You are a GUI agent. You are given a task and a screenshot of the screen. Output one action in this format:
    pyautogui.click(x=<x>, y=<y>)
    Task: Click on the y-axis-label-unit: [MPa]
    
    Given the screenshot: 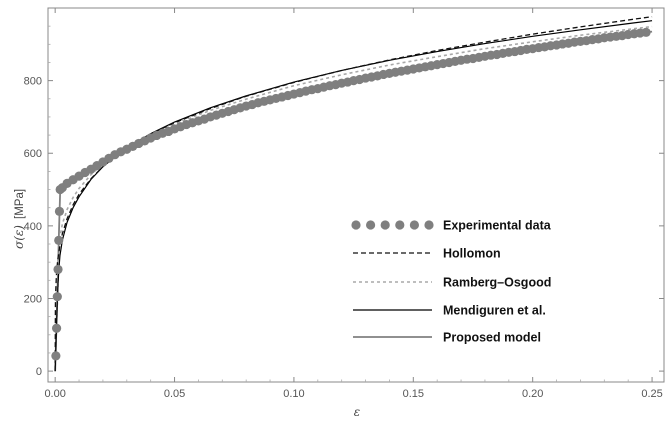 What is the action you would take?
    pyautogui.click(x=20, y=204)
    